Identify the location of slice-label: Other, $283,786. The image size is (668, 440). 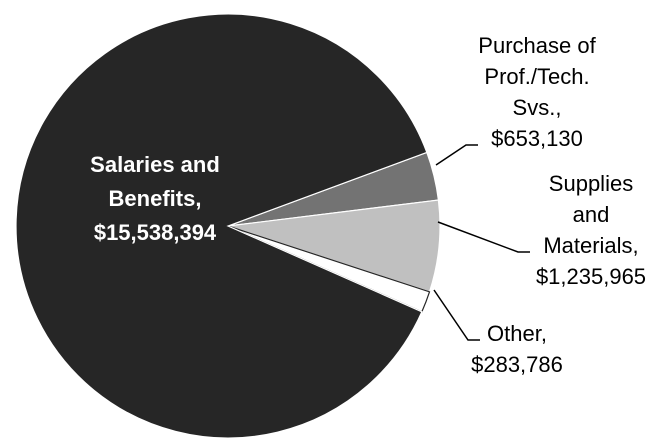
(517, 349).